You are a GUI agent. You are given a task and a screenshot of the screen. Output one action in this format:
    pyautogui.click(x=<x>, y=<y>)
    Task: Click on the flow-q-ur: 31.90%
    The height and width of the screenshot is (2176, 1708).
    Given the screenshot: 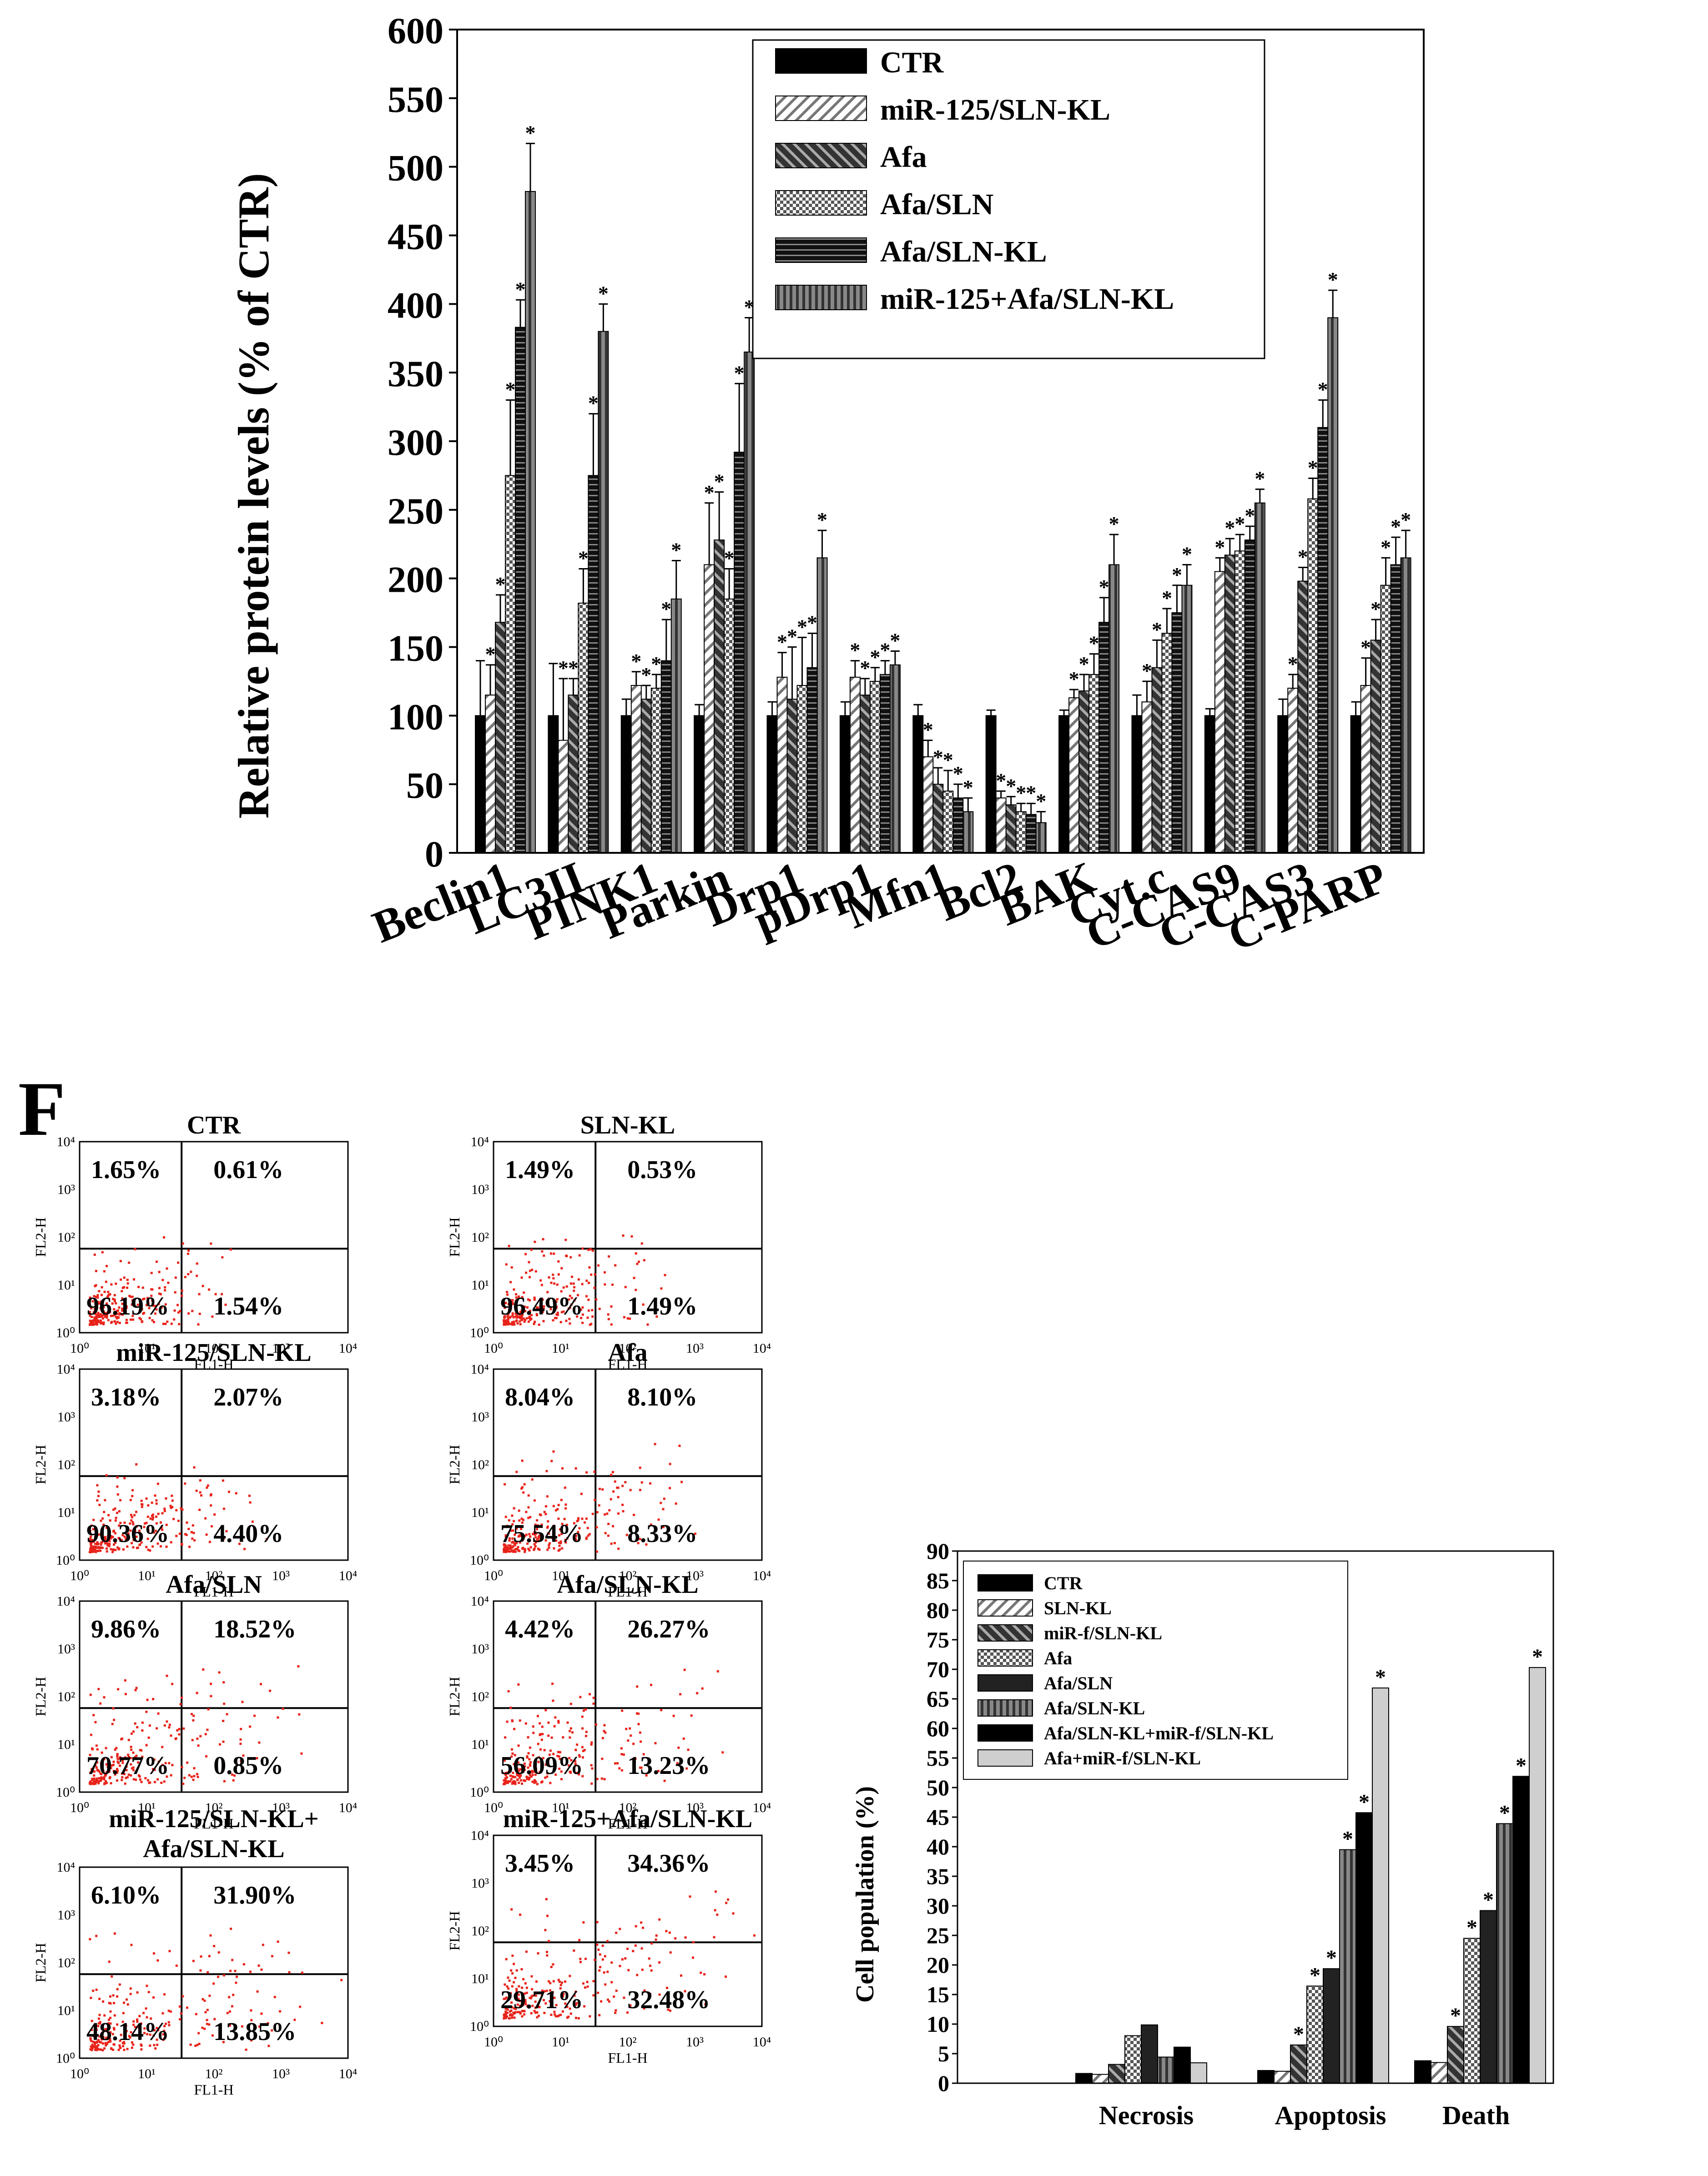 What is the action you would take?
    pyautogui.click(x=254, y=1895)
    